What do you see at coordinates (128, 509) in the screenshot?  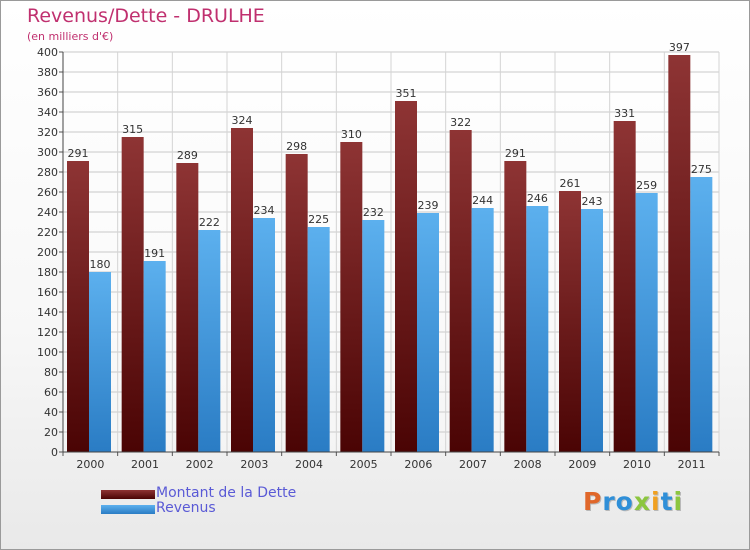 I see `legend-swatch-revenus` at bounding box center [128, 509].